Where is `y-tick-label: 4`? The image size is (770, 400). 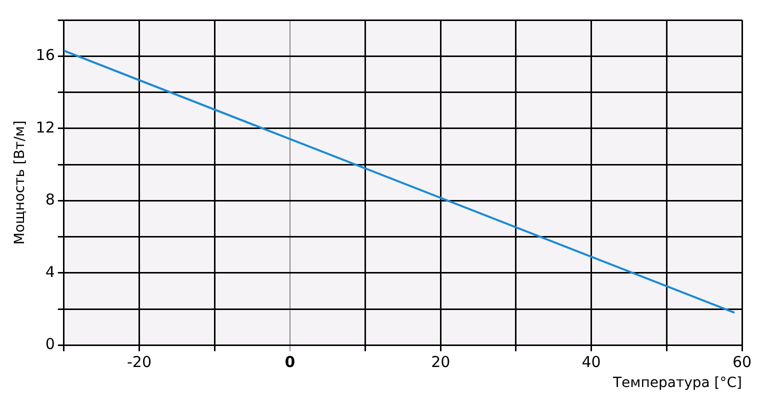 y-tick-label: 4 is located at coordinates (50, 271).